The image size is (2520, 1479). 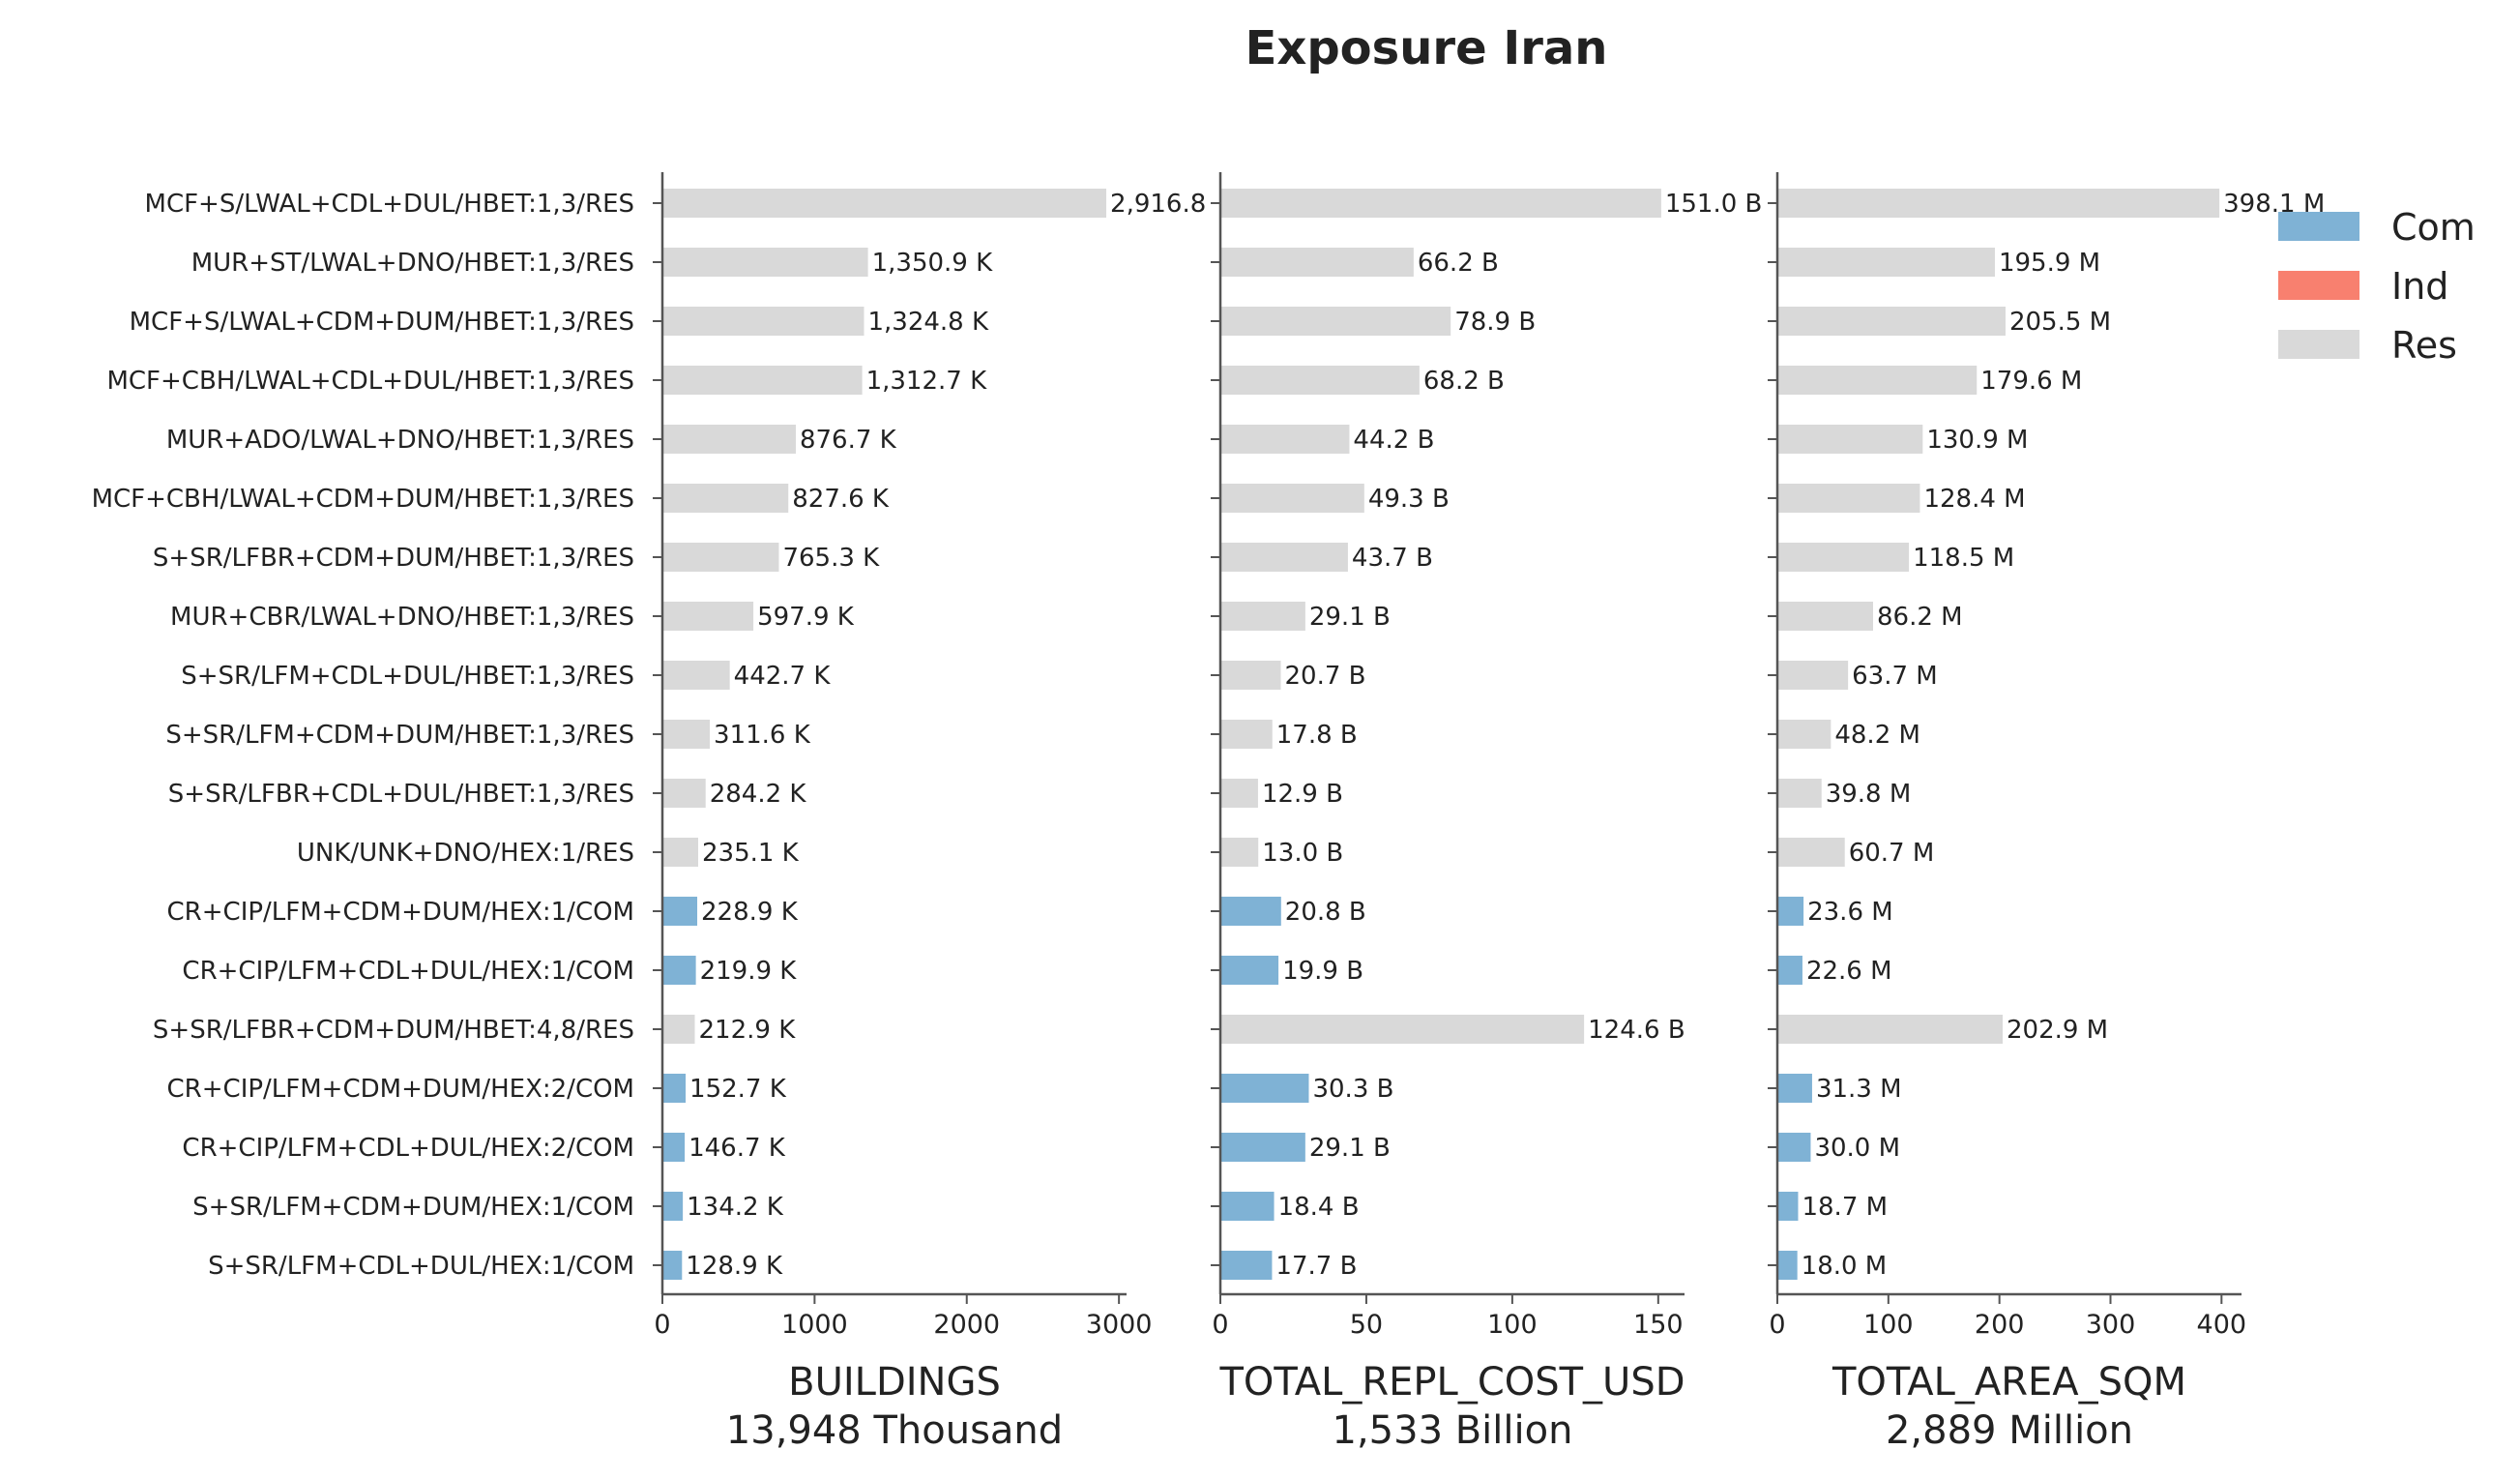 What do you see at coordinates (2057, 1030) in the screenshot?
I see `data-label: 202.9 M` at bounding box center [2057, 1030].